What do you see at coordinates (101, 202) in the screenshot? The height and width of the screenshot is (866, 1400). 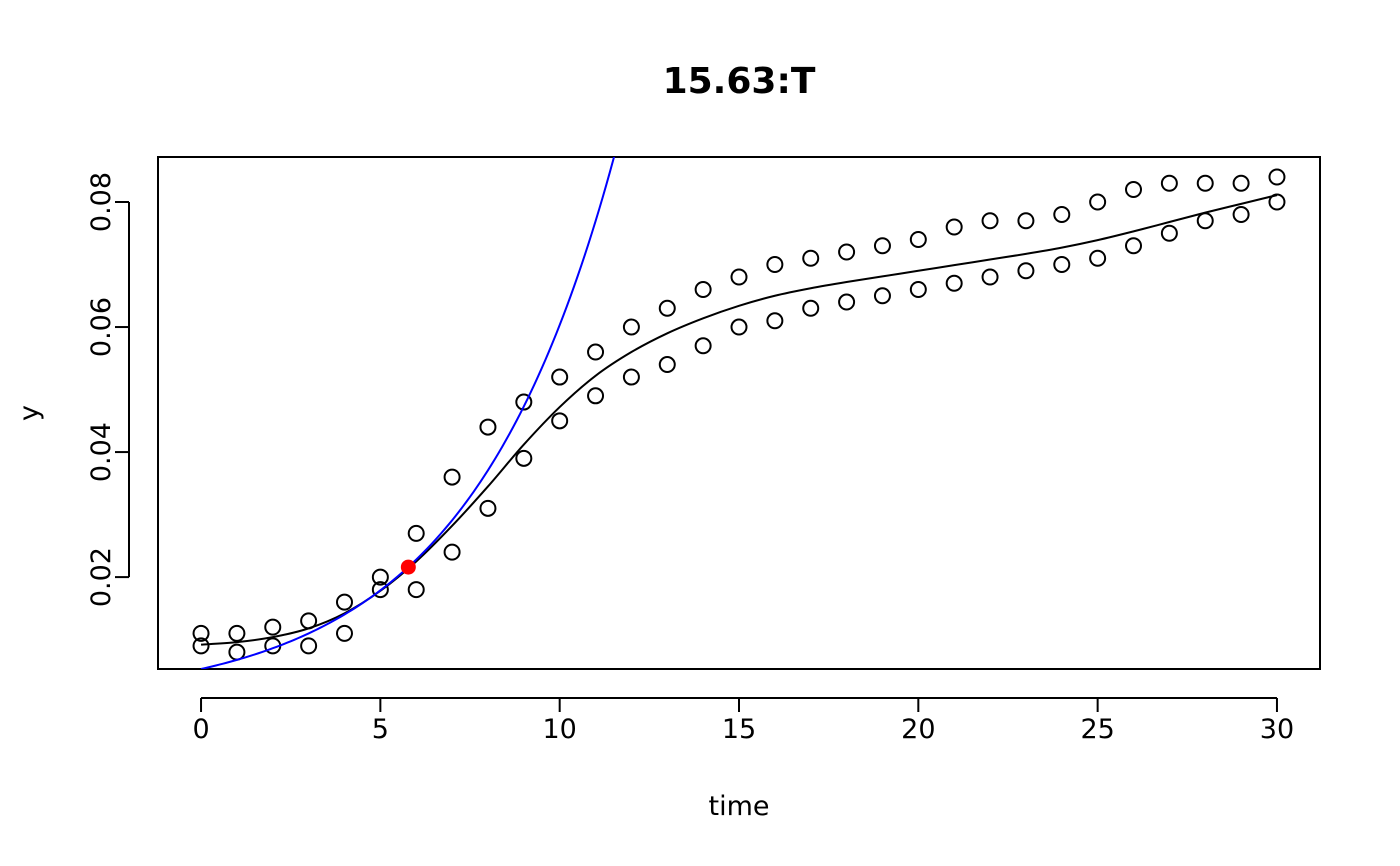 I see `y-tick-label: 0.08` at bounding box center [101, 202].